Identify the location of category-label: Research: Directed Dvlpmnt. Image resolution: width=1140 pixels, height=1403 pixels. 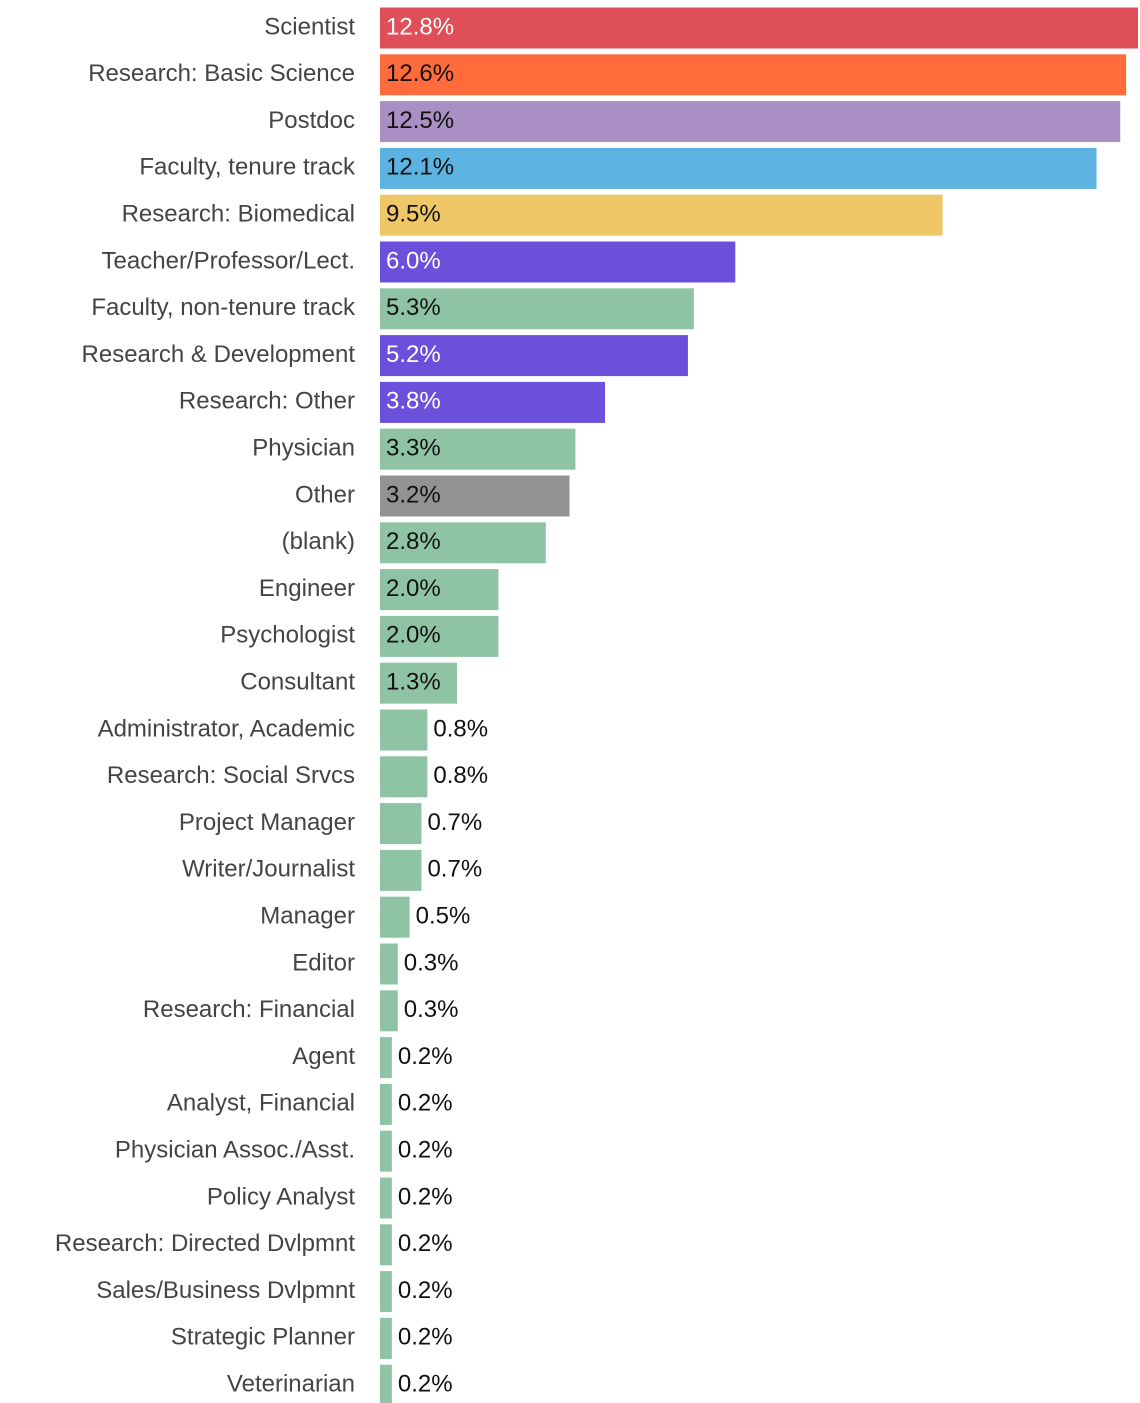
(205, 1243).